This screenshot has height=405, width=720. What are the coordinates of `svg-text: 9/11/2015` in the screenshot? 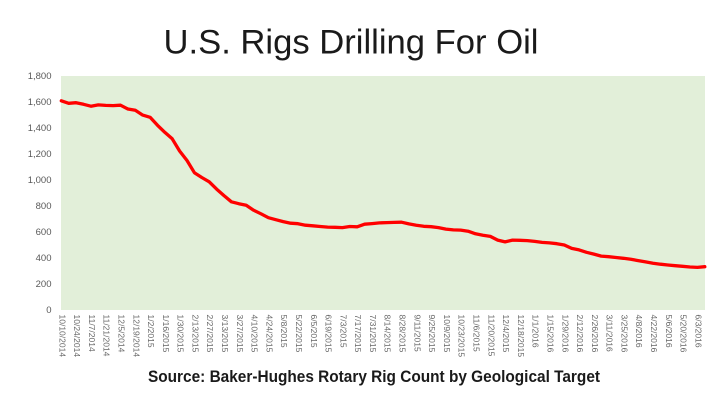 It's located at (417, 333).